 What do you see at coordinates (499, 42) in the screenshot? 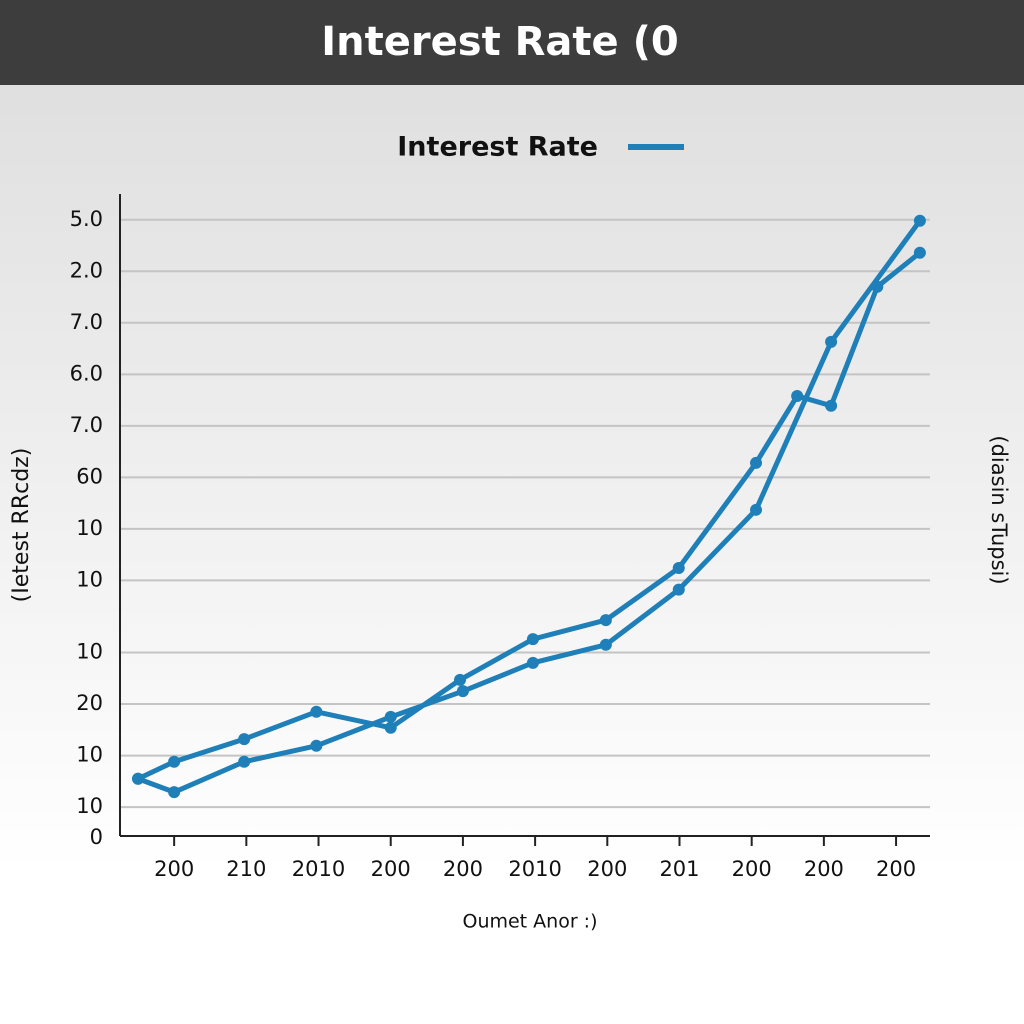
I see `chart-title: Interest Rate (0` at bounding box center [499, 42].